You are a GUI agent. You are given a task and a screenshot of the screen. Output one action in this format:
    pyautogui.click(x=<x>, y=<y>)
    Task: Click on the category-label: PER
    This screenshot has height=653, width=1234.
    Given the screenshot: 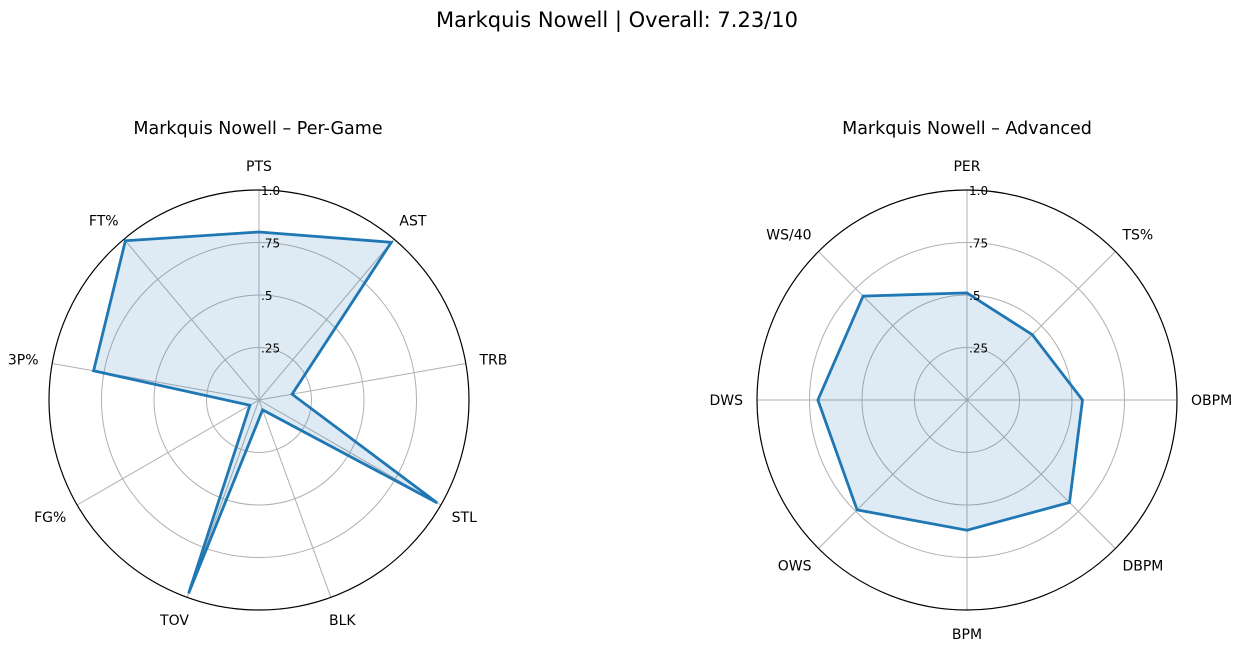 What is the action you would take?
    pyautogui.click(x=966, y=167)
    